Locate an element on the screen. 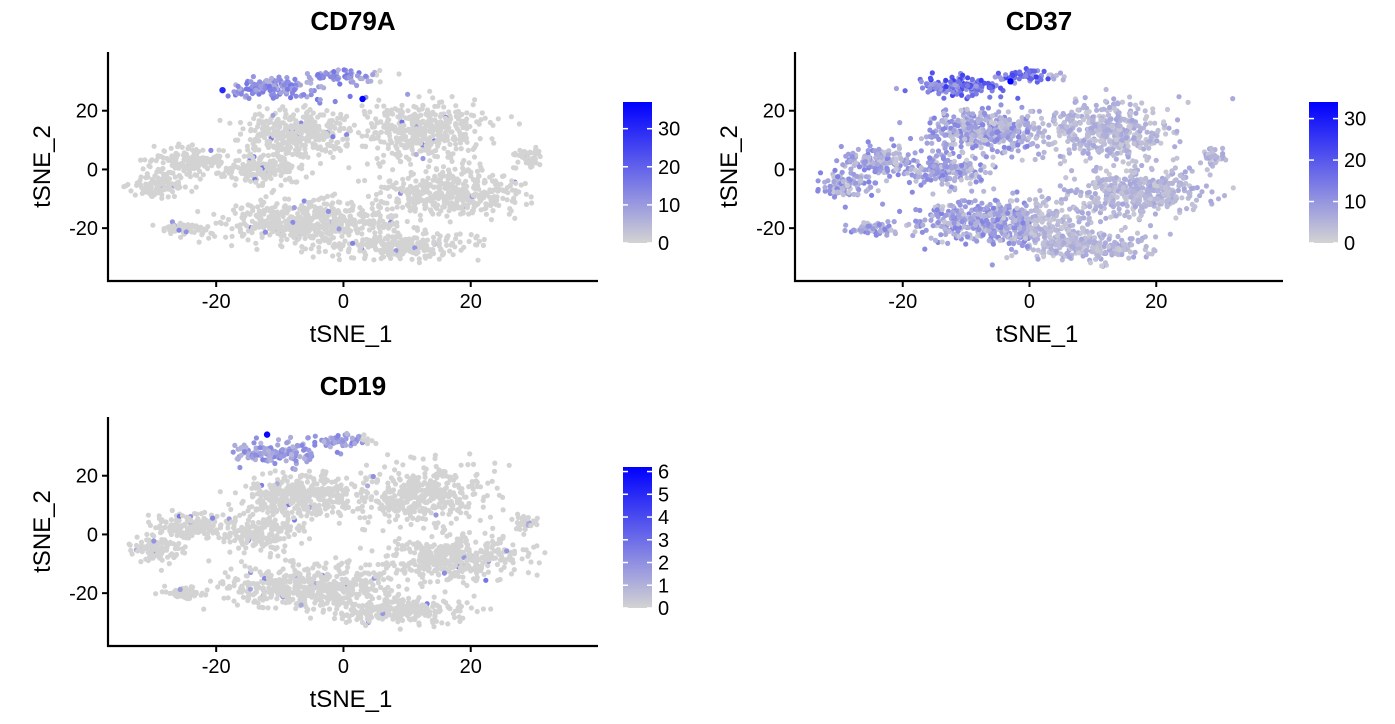  peak-point is located at coordinates (222, 90).